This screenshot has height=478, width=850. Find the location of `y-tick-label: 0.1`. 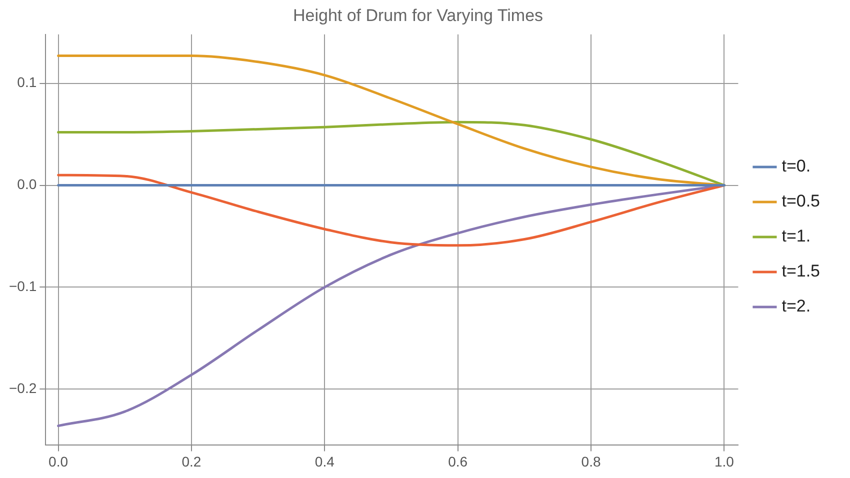

y-tick-label: 0.1 is located at coordinates (27, 82).